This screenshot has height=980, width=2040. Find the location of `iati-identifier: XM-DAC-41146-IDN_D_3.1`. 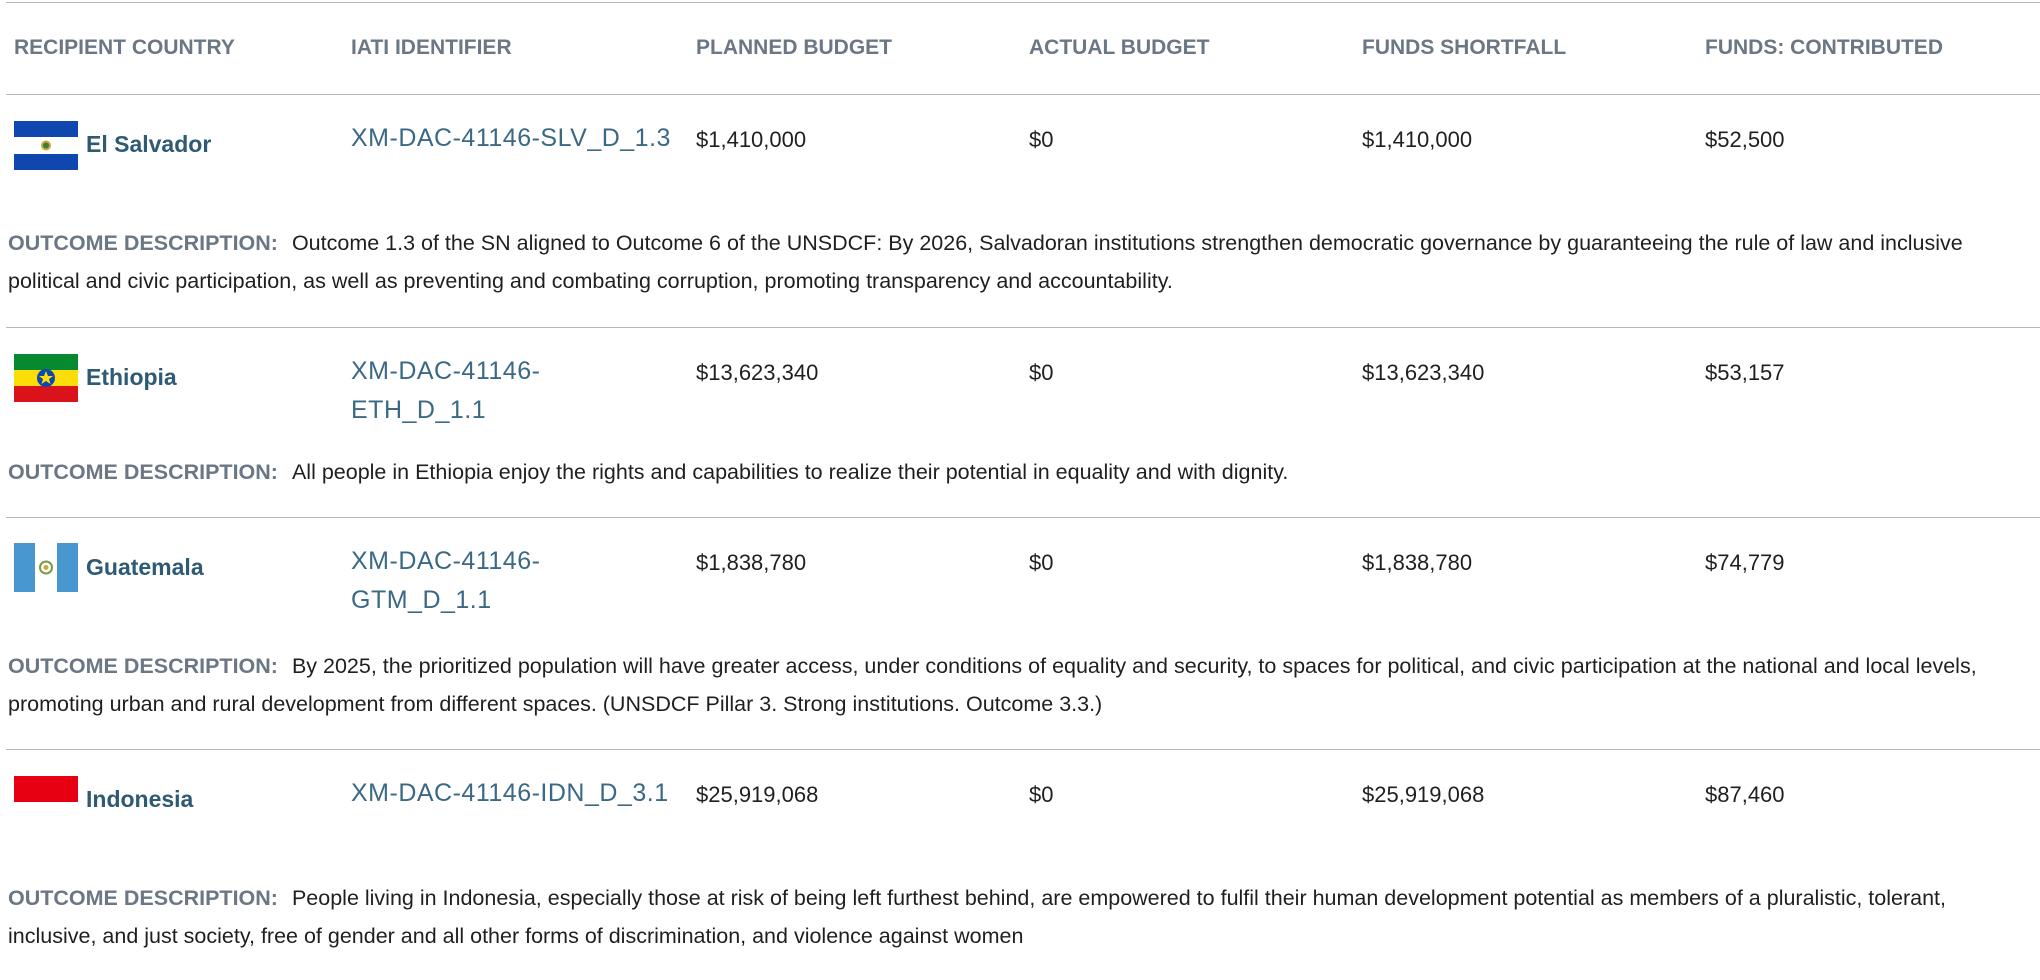

iati-identifier: XM-DAC-41146-IDN_D_3.1 is located at coordinates (510, 793).